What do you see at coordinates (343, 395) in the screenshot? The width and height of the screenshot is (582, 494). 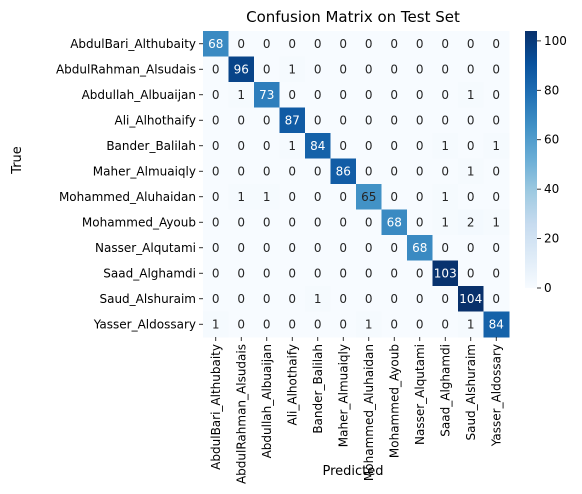 I see `col-tick-label: Maher_Almuaiqly` at bounding box center [343, 395].